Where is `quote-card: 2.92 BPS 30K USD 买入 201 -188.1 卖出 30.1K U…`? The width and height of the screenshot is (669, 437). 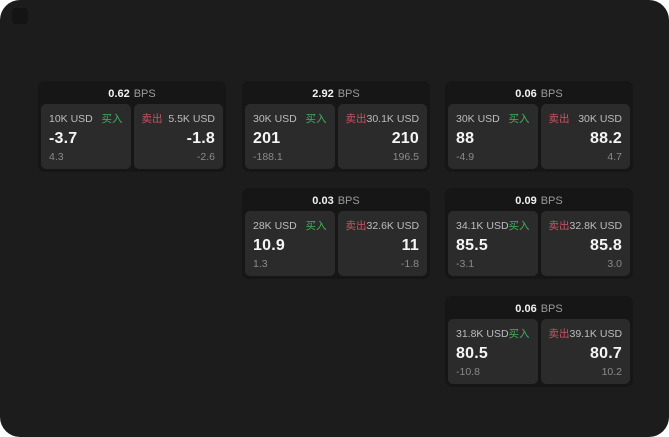 quote-card: 2.92 BPS 30K USD 买入 201 -188.1 卖出 30.1K U… is located at coordinates (336, 126).